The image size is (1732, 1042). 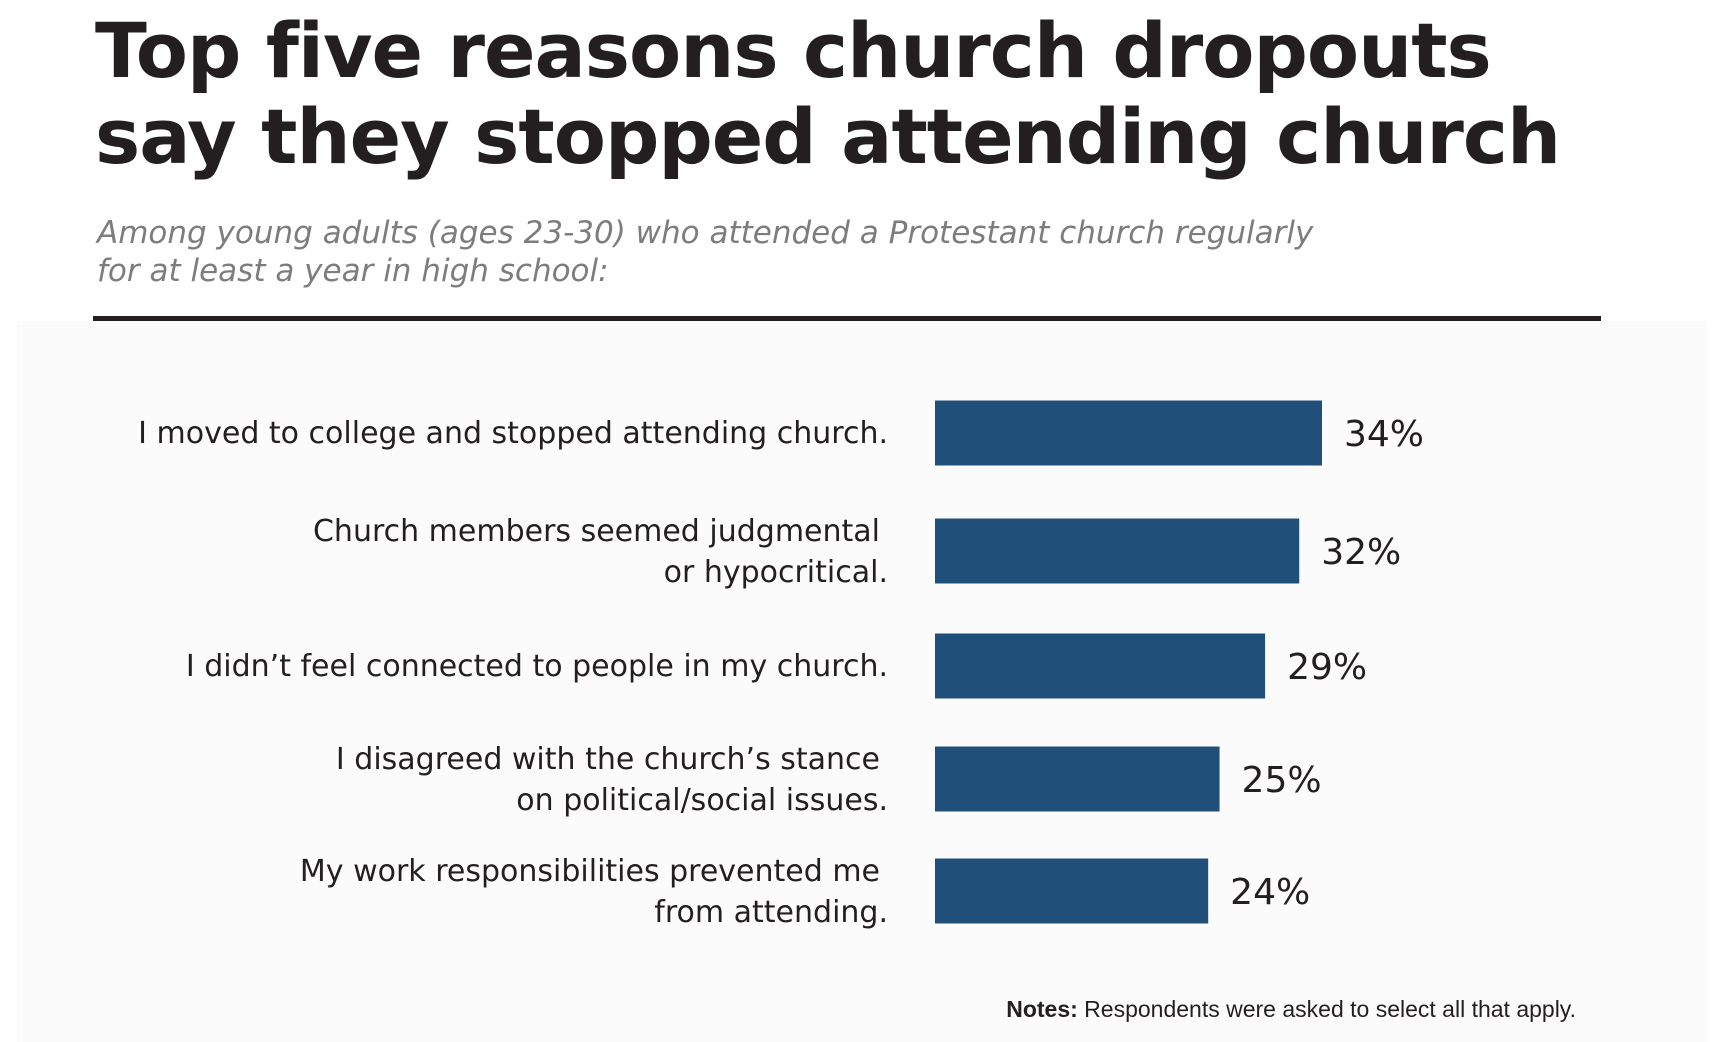 What do you see at coordinates (771, 912) in the screenshot?
I see `category-label: from attending.` at bounding box center [771, 912].